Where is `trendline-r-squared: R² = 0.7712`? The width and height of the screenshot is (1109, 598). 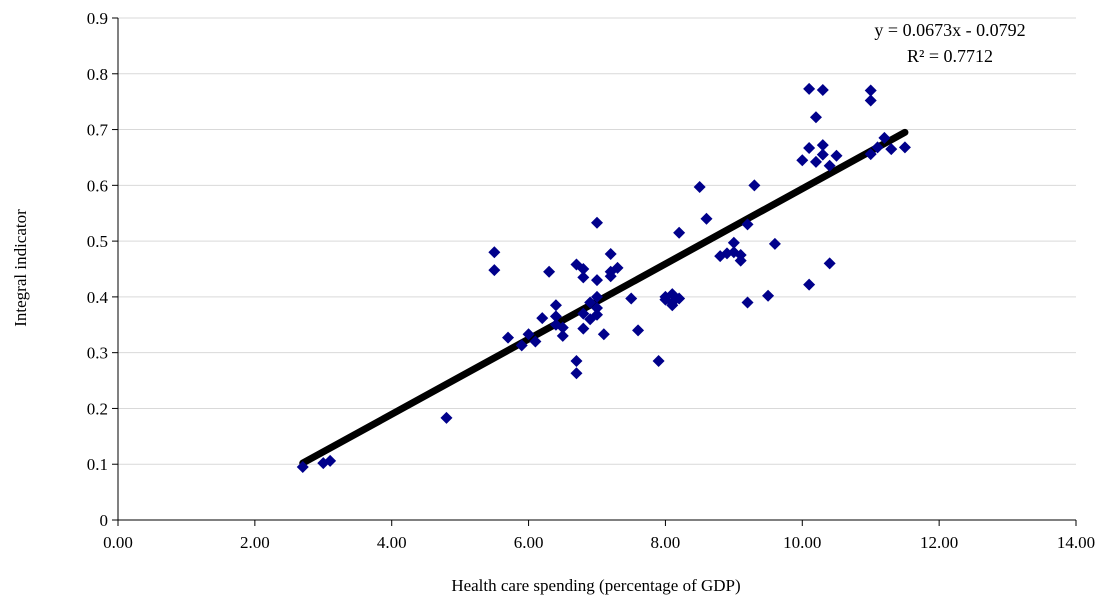 trendline-r-squared: R² = 0.7712 is located at coordinates (950, 56).